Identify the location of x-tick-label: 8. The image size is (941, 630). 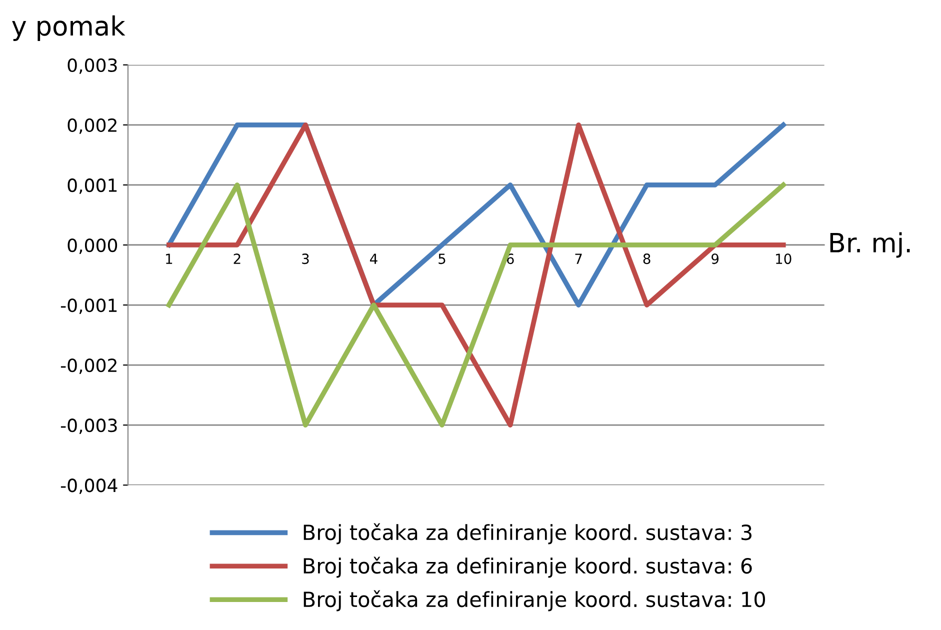
(646, 259).